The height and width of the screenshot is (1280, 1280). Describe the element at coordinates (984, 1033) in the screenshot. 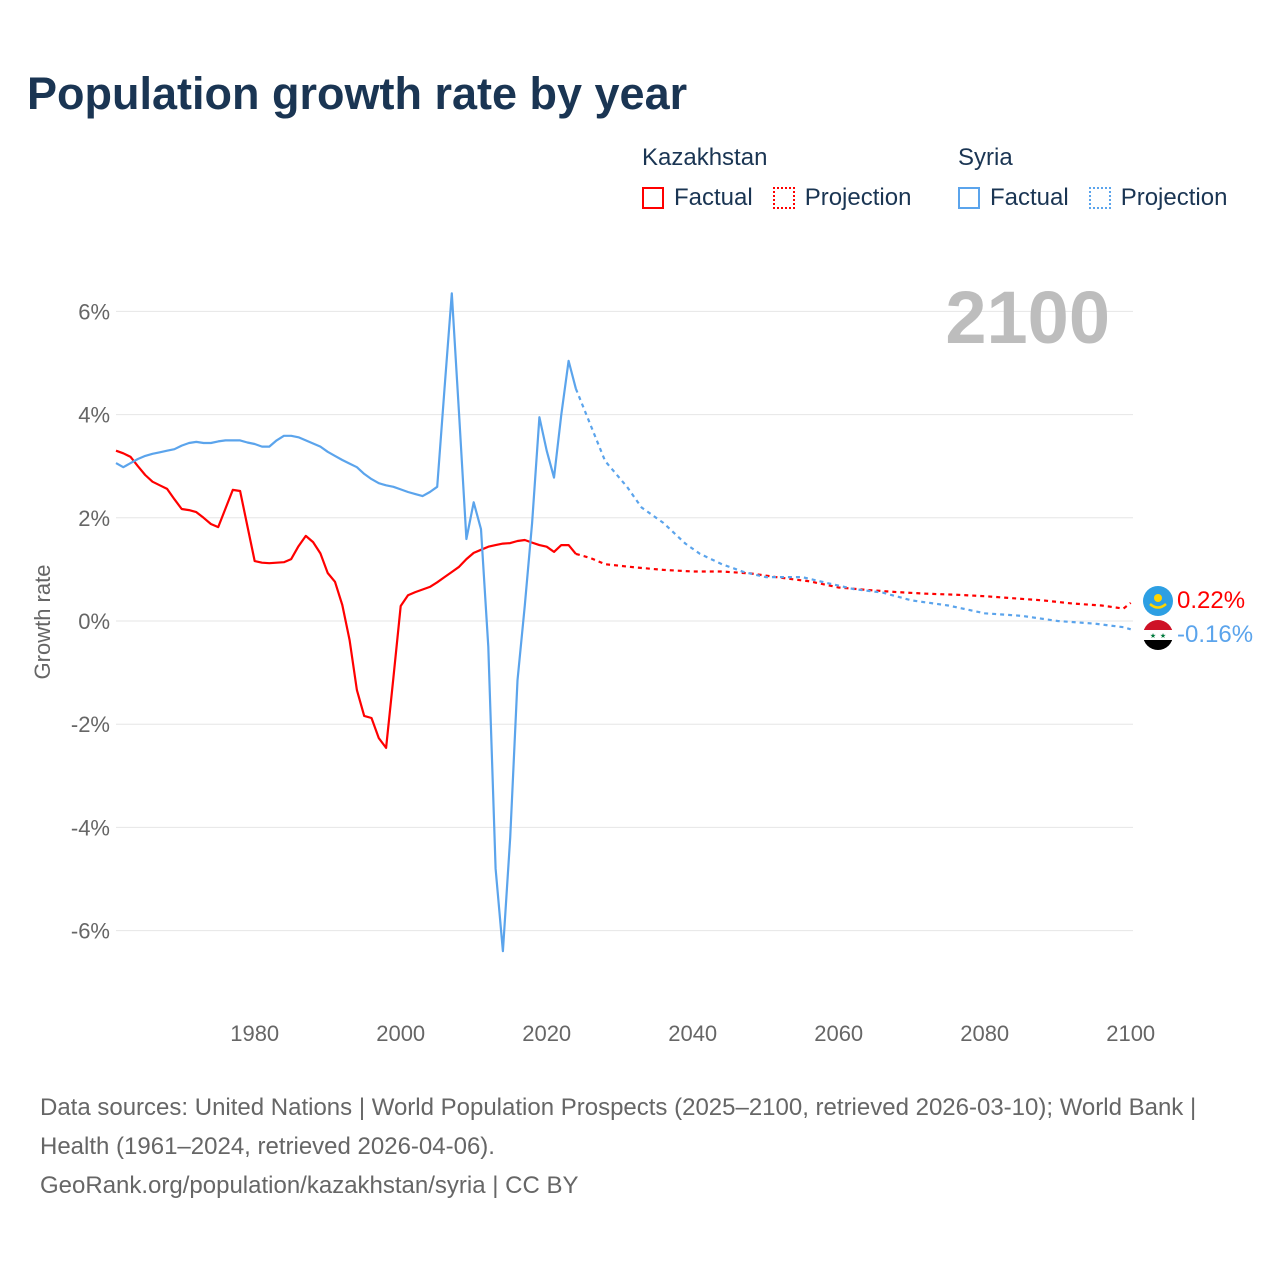

I see `x-tick-label: 2080` at that location.